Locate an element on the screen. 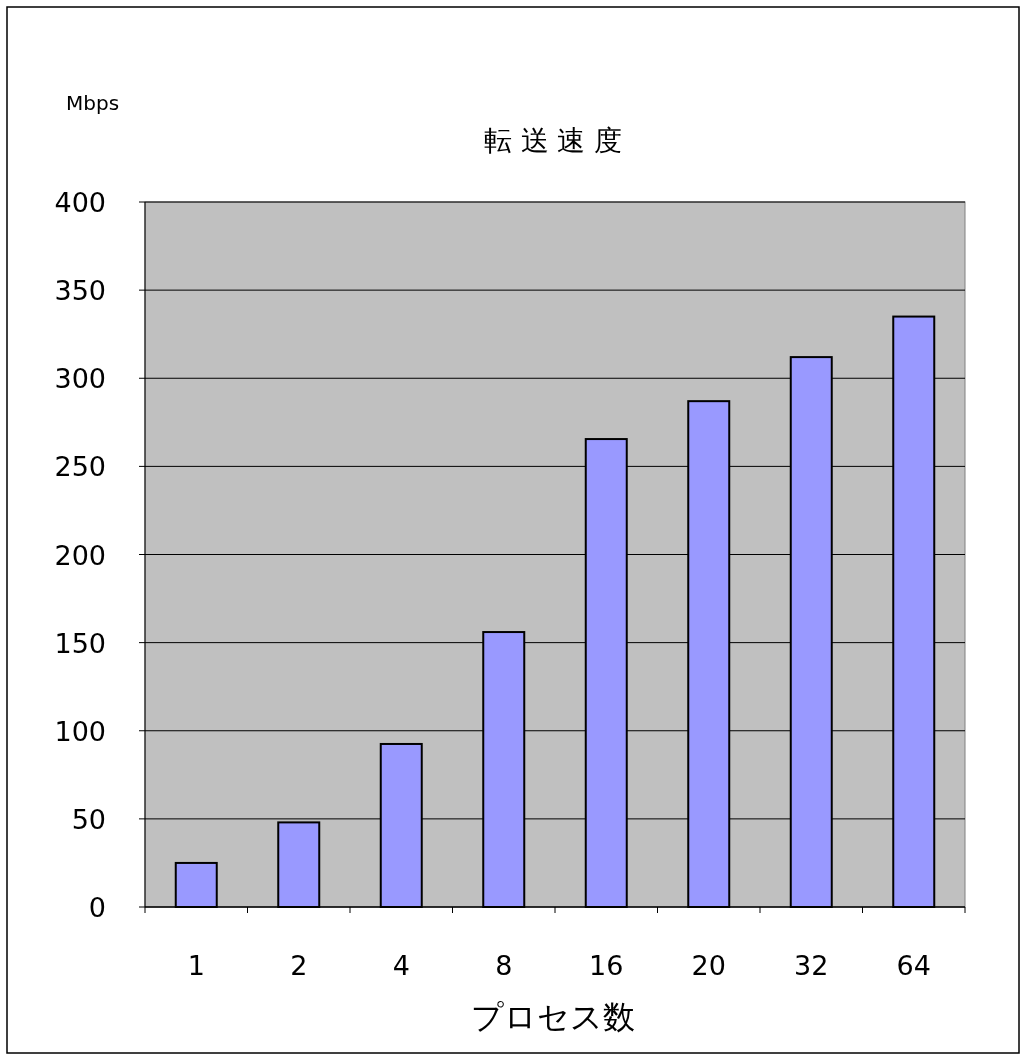 Image resolution: width=1024 pixels, height=1060 pixels. y-tick-label: 100 is located at coordinates (80, 731).